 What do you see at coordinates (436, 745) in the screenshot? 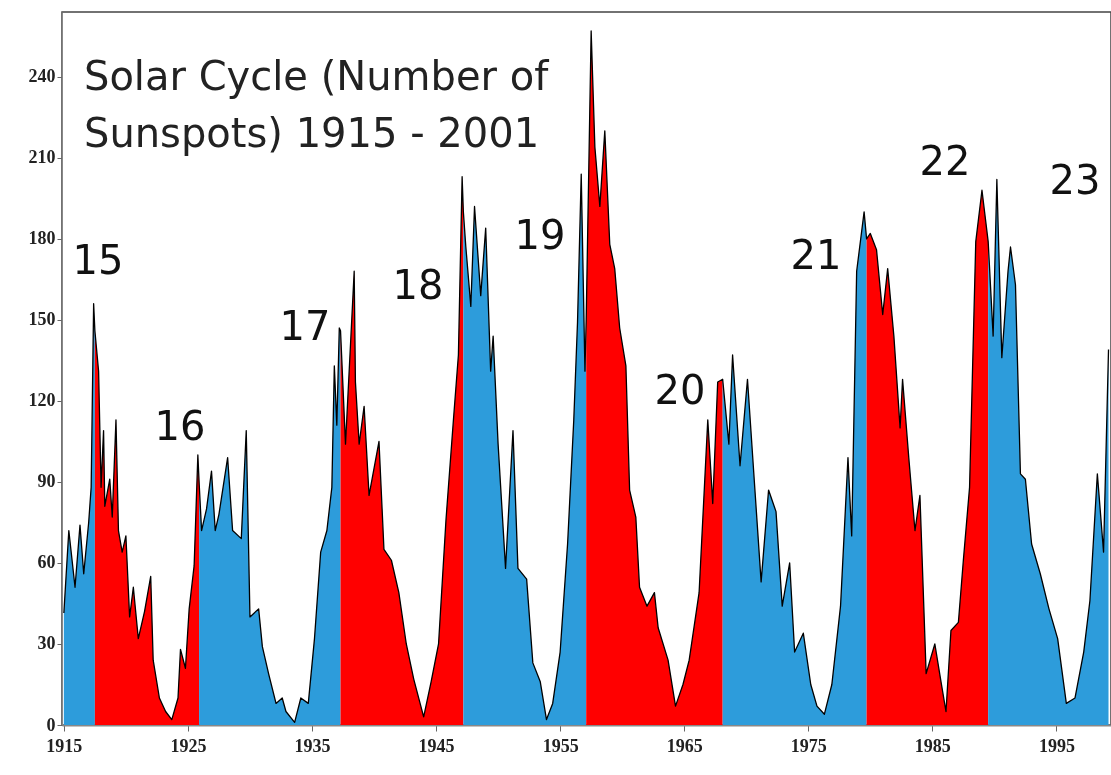
I see `x-tick-label: 1945` at bounding box center [436, 745].